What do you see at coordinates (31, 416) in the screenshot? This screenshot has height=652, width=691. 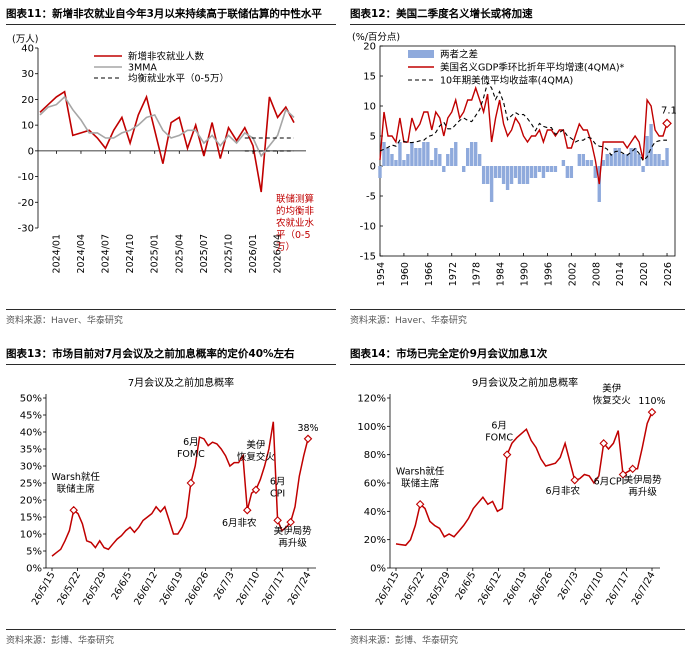 I see `y-tick-label: 45%` at bounding box center [31, 416].